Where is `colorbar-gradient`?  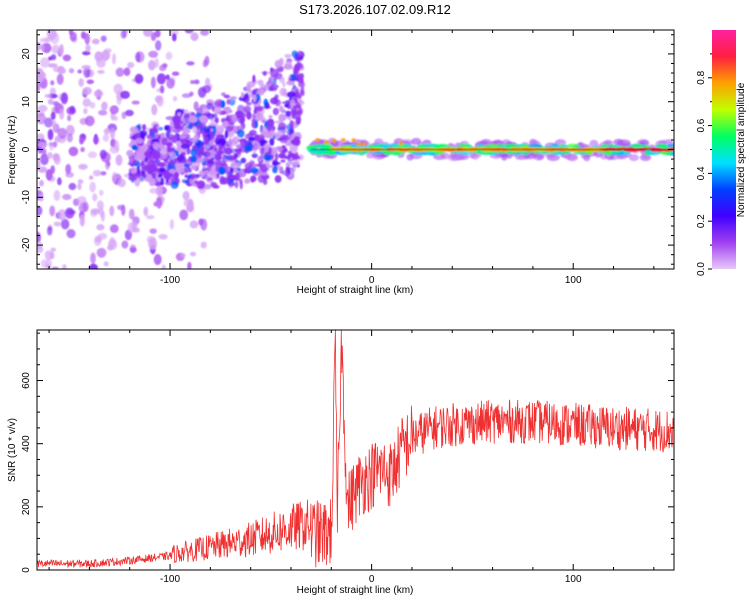
colorbar-gradient is located at coordinates (724, 149).